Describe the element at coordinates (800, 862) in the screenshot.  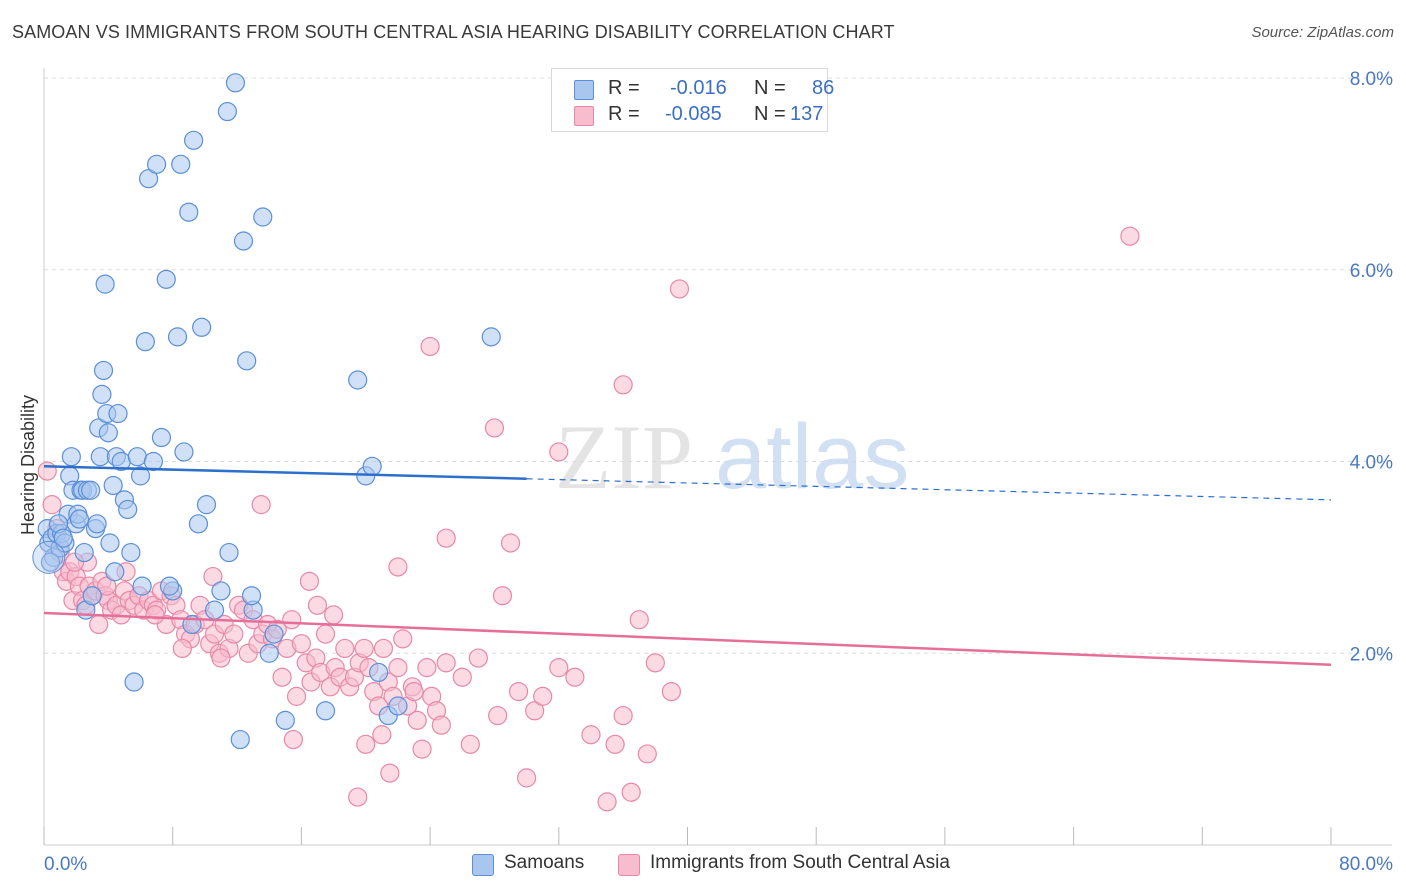
I see `legend-label: Immigrants from South Central Asia` at that location.